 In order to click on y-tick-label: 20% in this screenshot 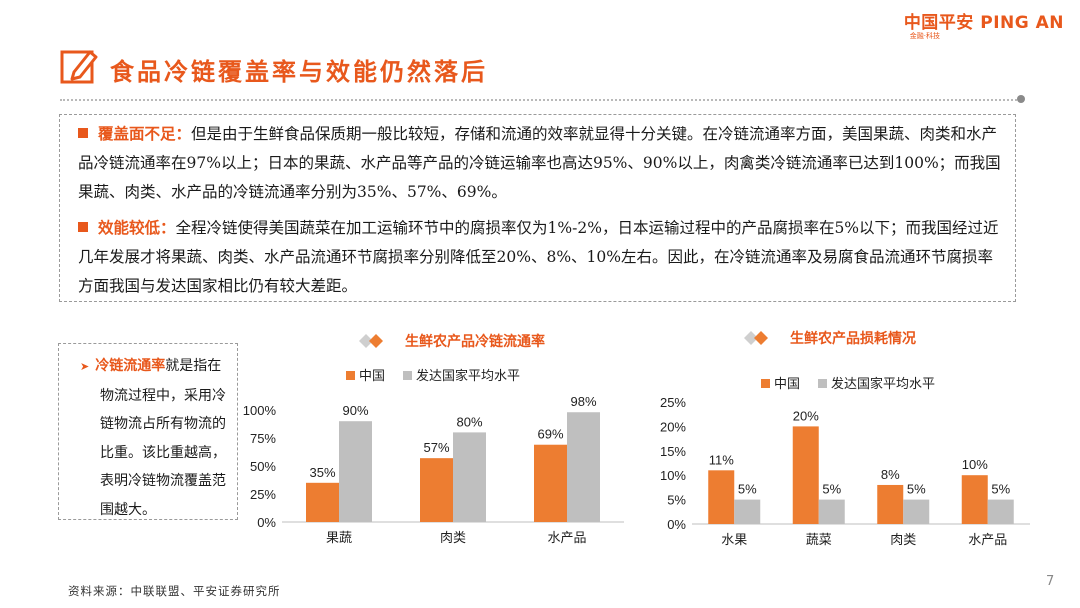, I will do `click(673, 426)`.